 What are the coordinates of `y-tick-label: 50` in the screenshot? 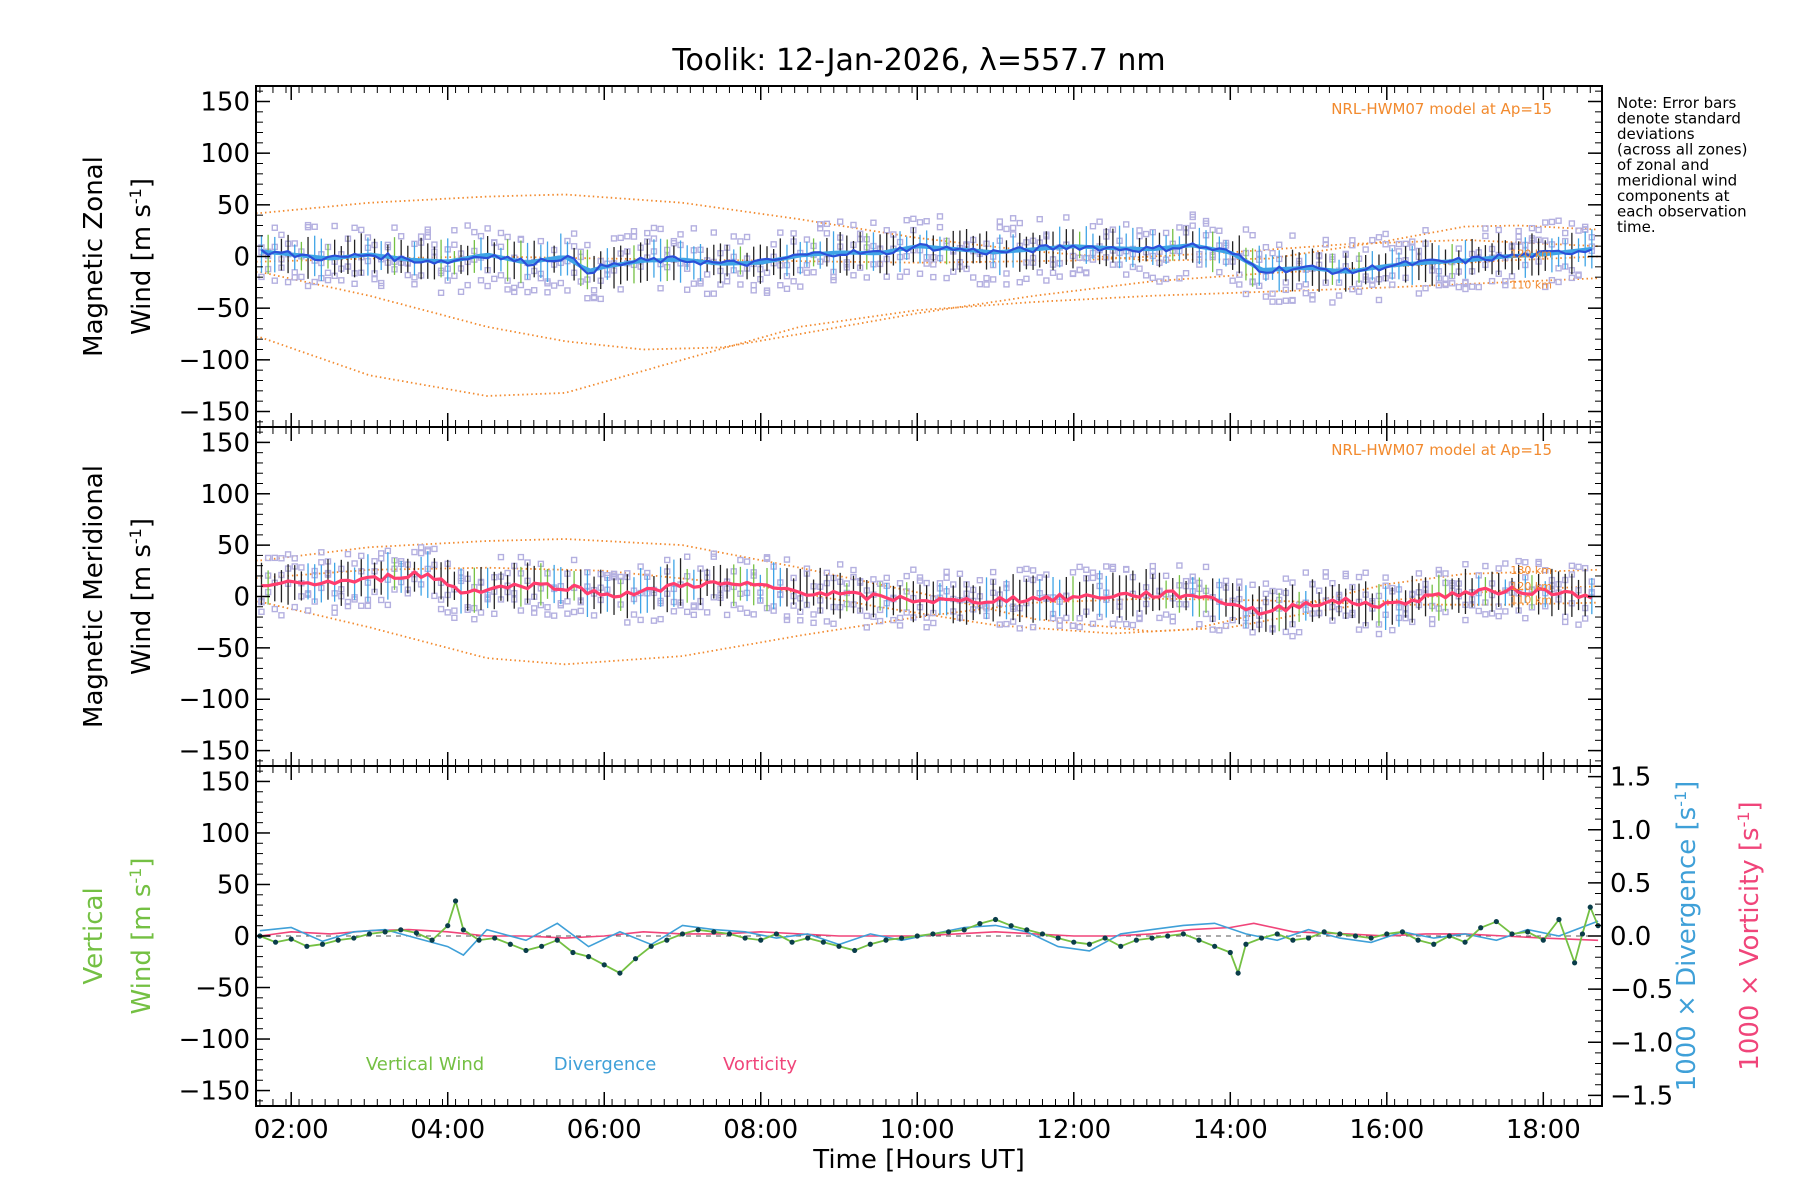 It's located at (233, 206).